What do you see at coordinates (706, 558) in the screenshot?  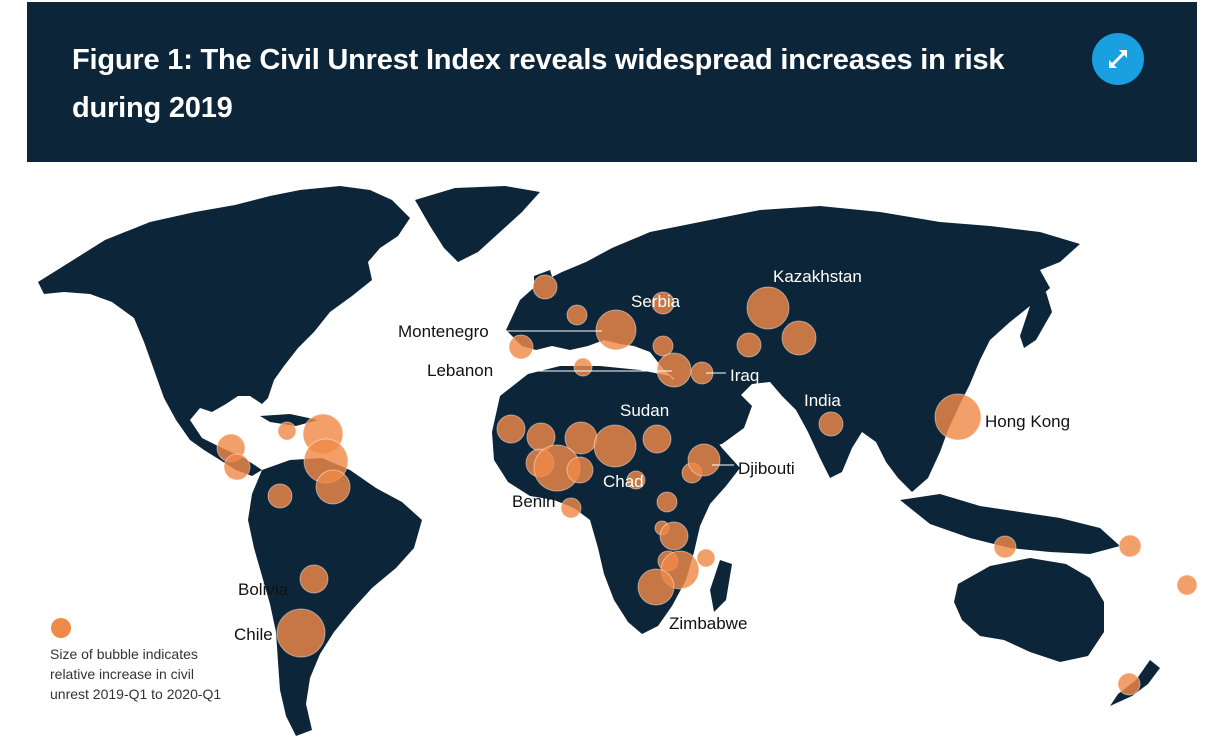 I see `bubble-comoros` at bounding box center [706, 558].